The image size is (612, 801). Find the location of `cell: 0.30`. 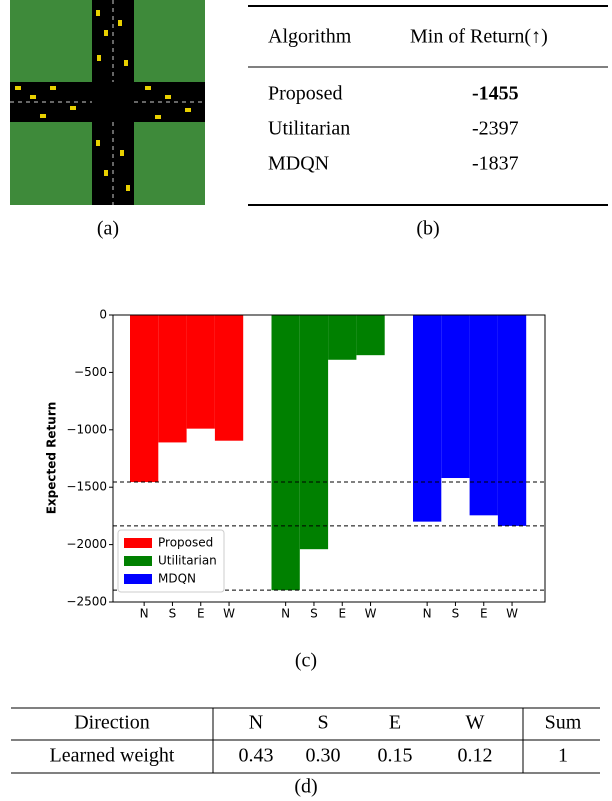

cell: 0.30 is located at coordinates (323, 756).